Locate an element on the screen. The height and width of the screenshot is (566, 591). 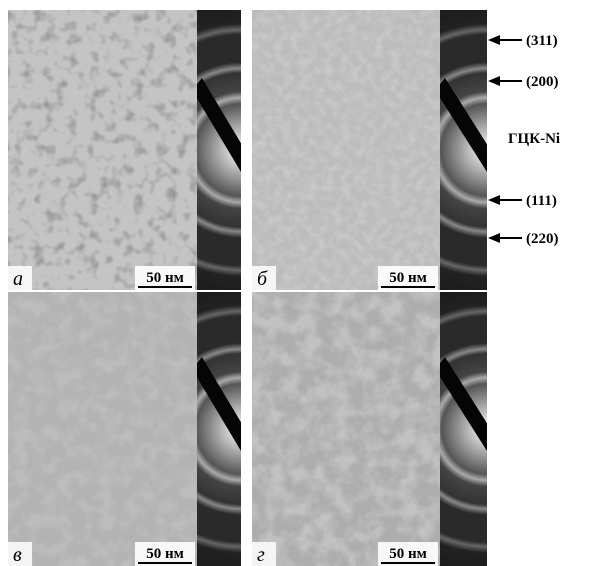
panel-label: б is located at coordinates (262, 279).